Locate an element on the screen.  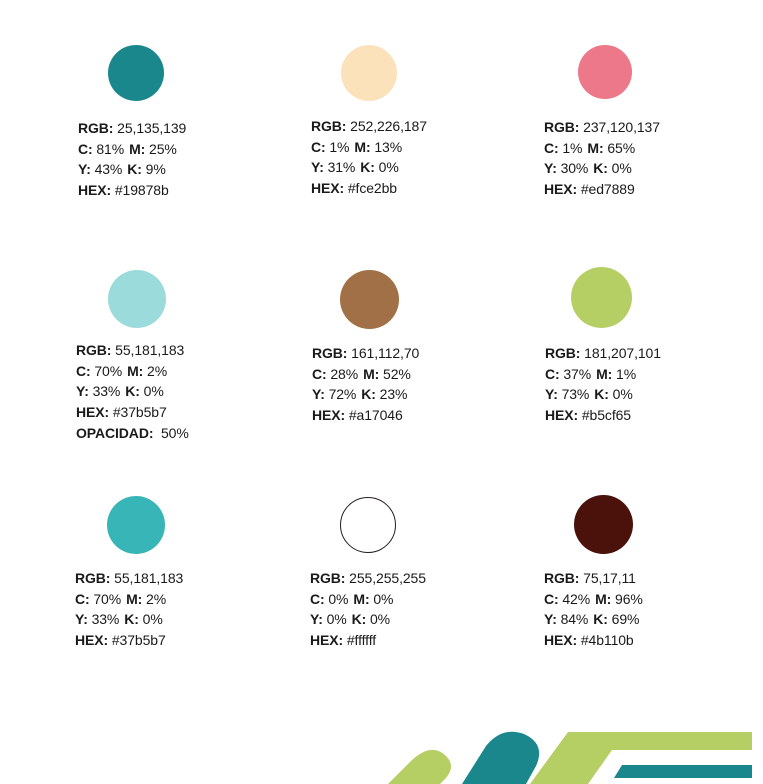
yellow-value: 43% is located at coordinates (108, 169).